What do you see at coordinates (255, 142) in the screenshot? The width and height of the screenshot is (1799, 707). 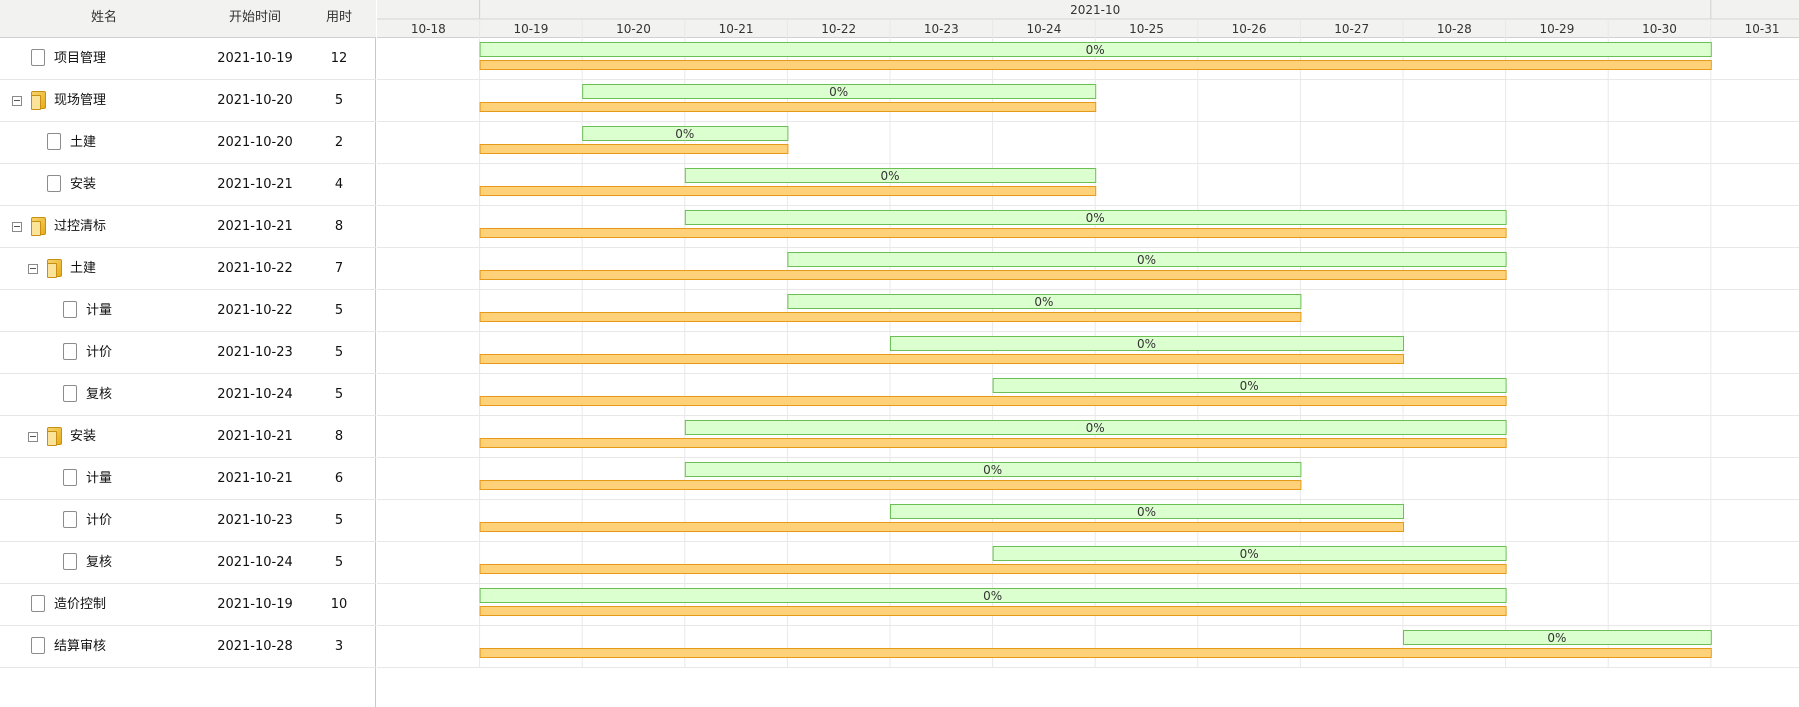 I see `task-start: 2021-10-20` at bounding box center [255, 142].